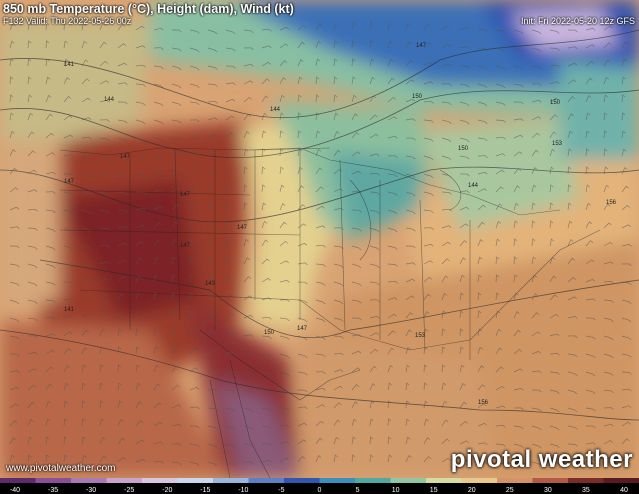  I want to click on colorbar-tick: 15, so click(434, 490).